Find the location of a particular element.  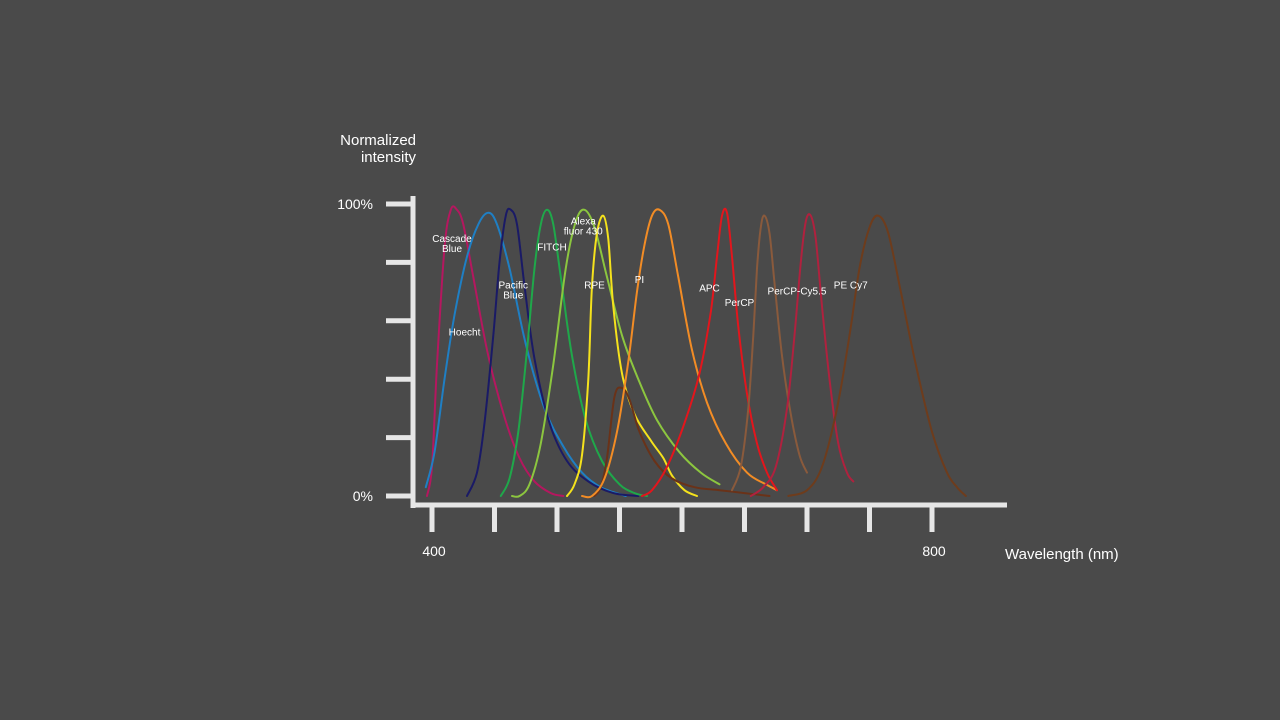

series-line-pe-cy7 is located at coordinates (877, 355).